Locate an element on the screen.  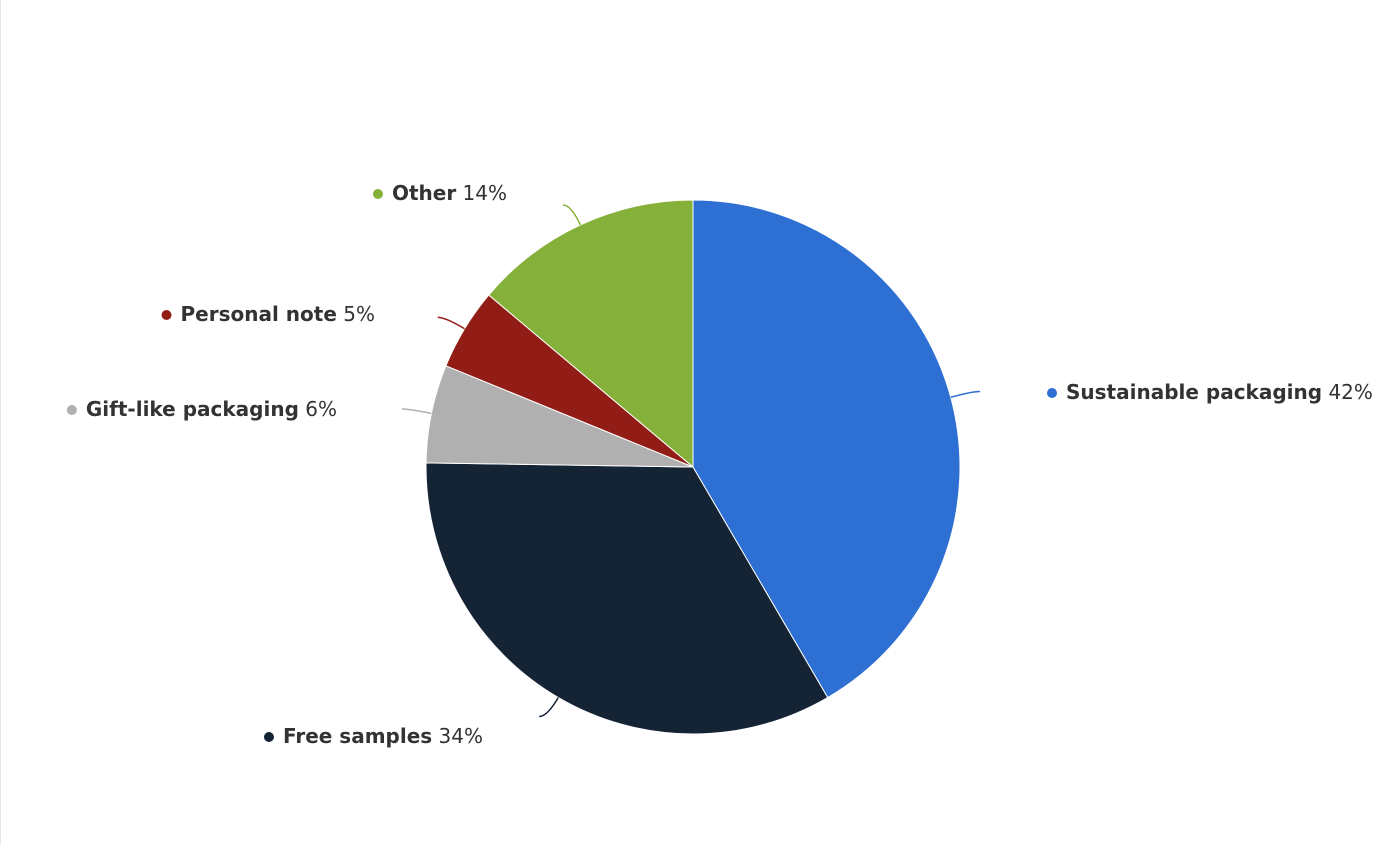
data-label: Other 14% is located at coordinates (449, 193).